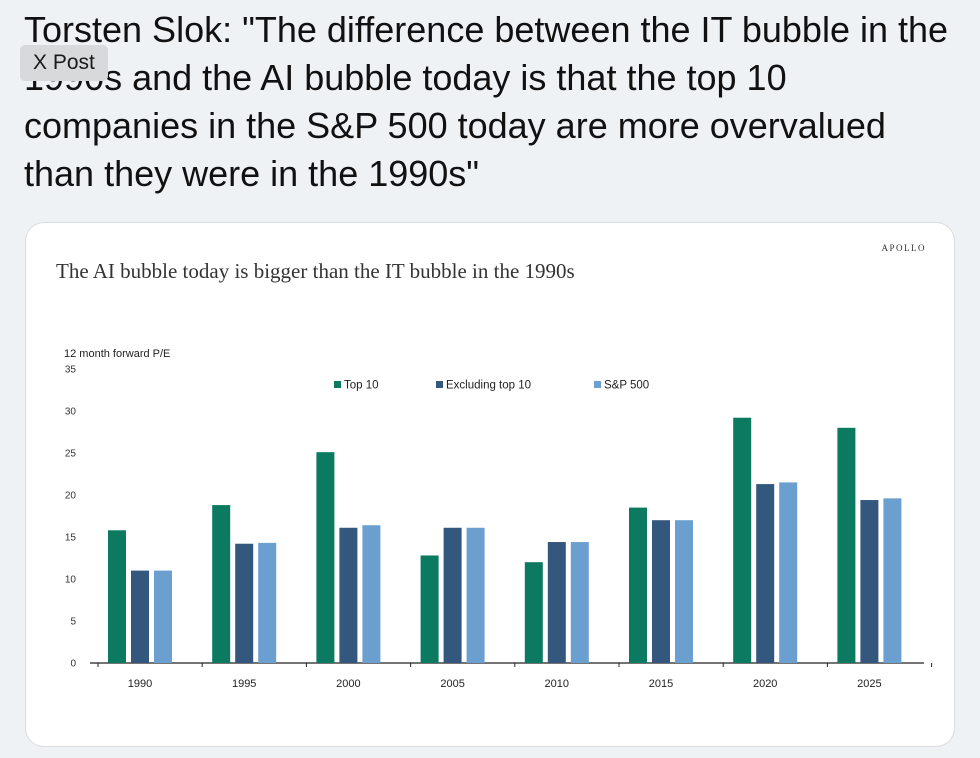  What do you see at coordinates (903, 248) in the screenshot?
I see `apollo-logo: APOLLO` at bounding box center [903, 248].